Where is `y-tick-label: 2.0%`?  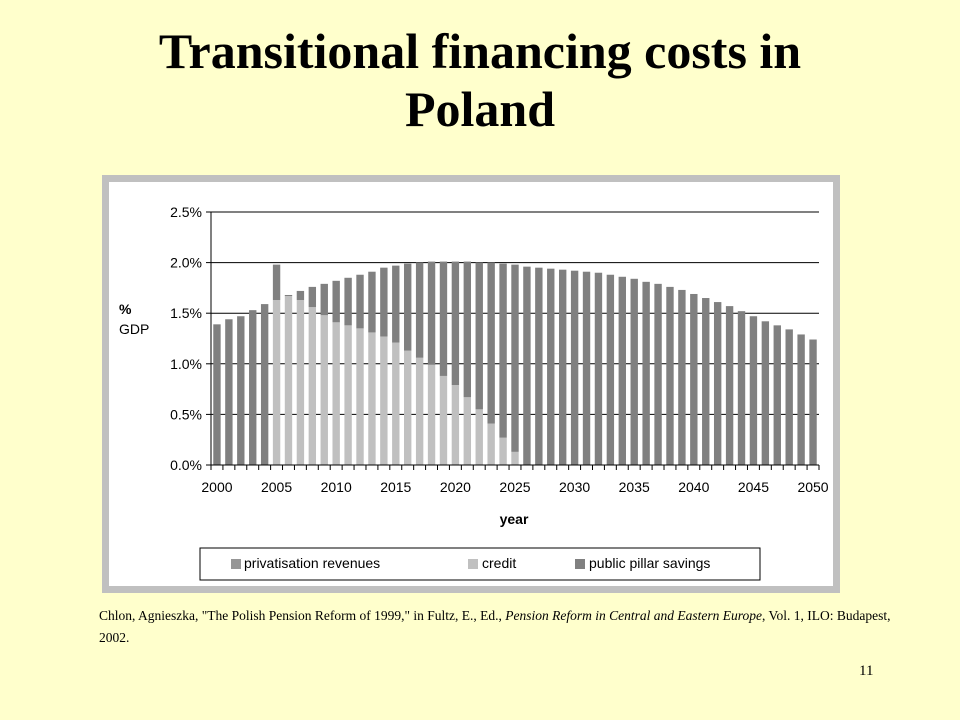
y-tick-label: 2.0% is located at coordinates (186, 263).